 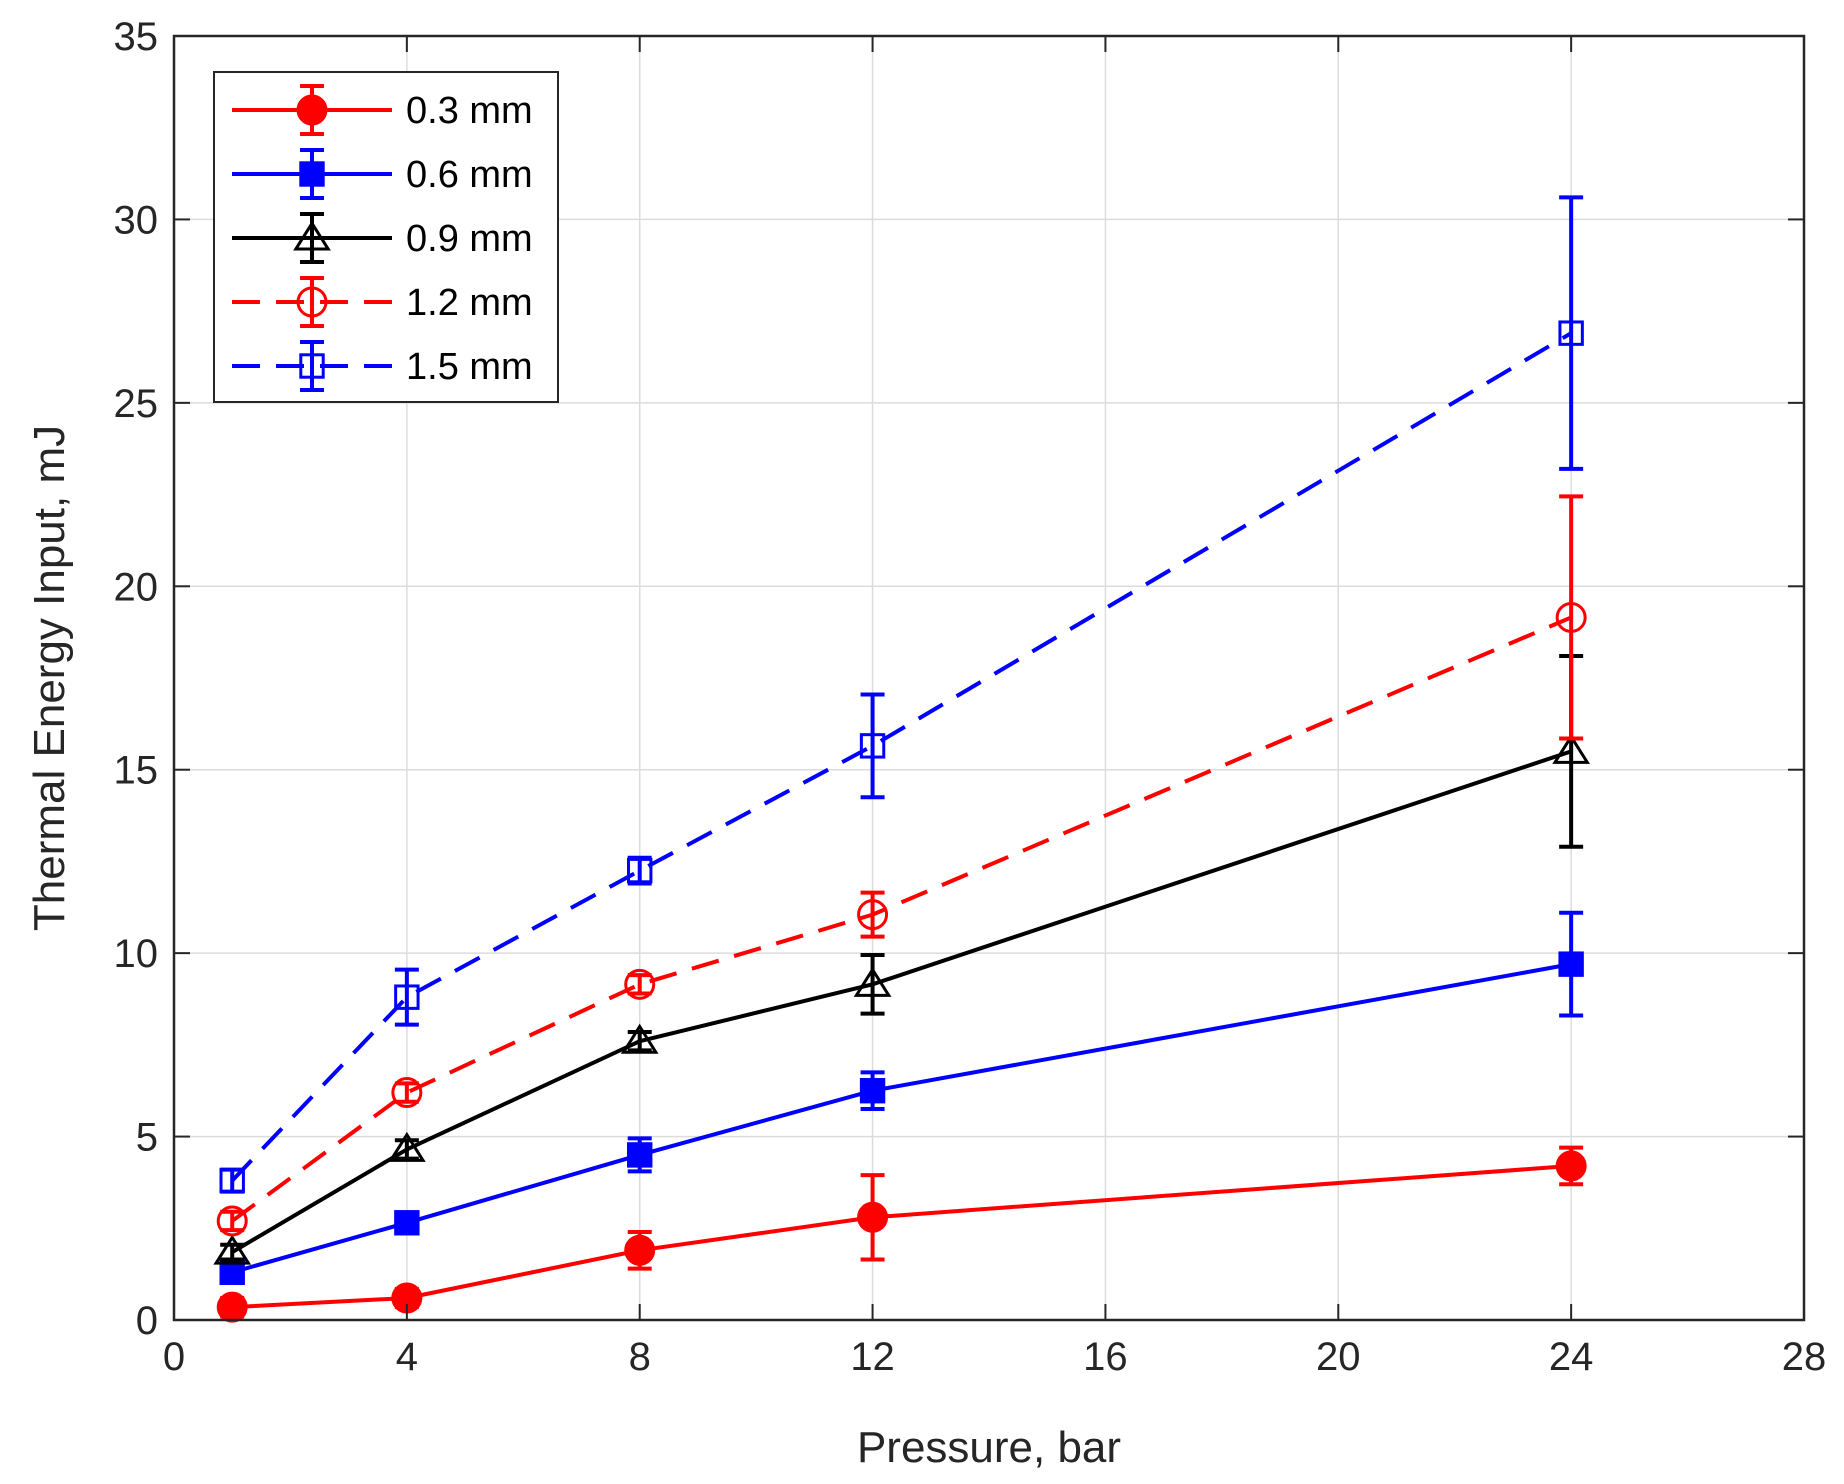 I want to click on x-tick-label: 8, so click(x=640, y=1357).